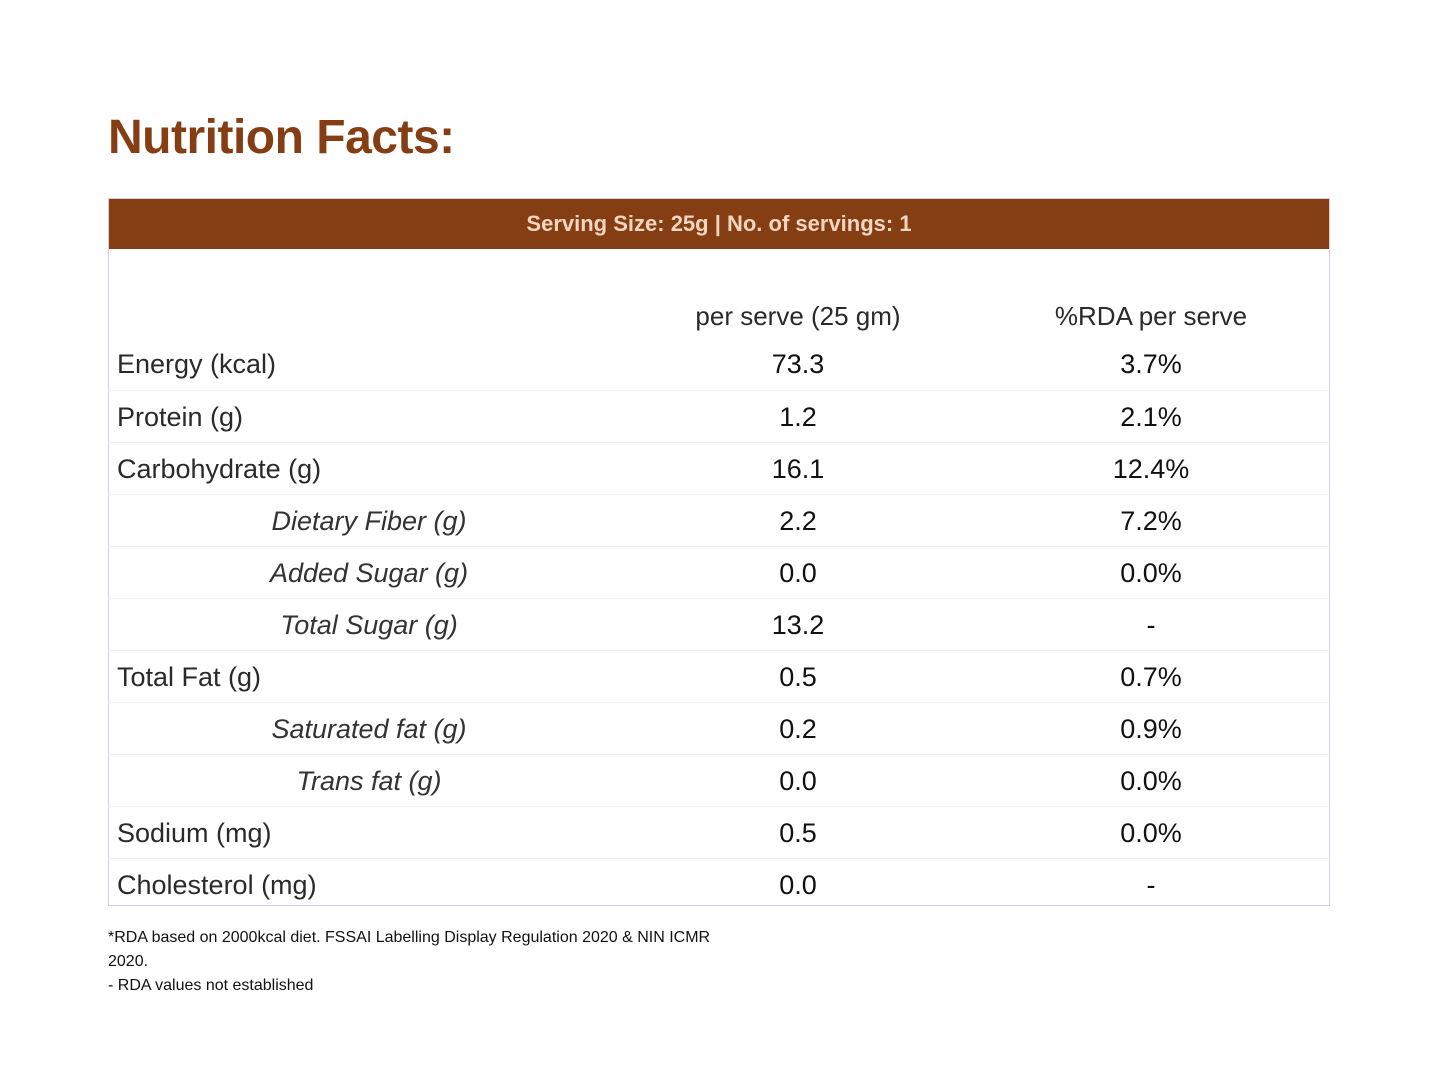 The height and width of the screenshot is (1080, 1440). I want to click on table-row: Carbohydrate (g) 16.1 12.4%, so click(719, 468).